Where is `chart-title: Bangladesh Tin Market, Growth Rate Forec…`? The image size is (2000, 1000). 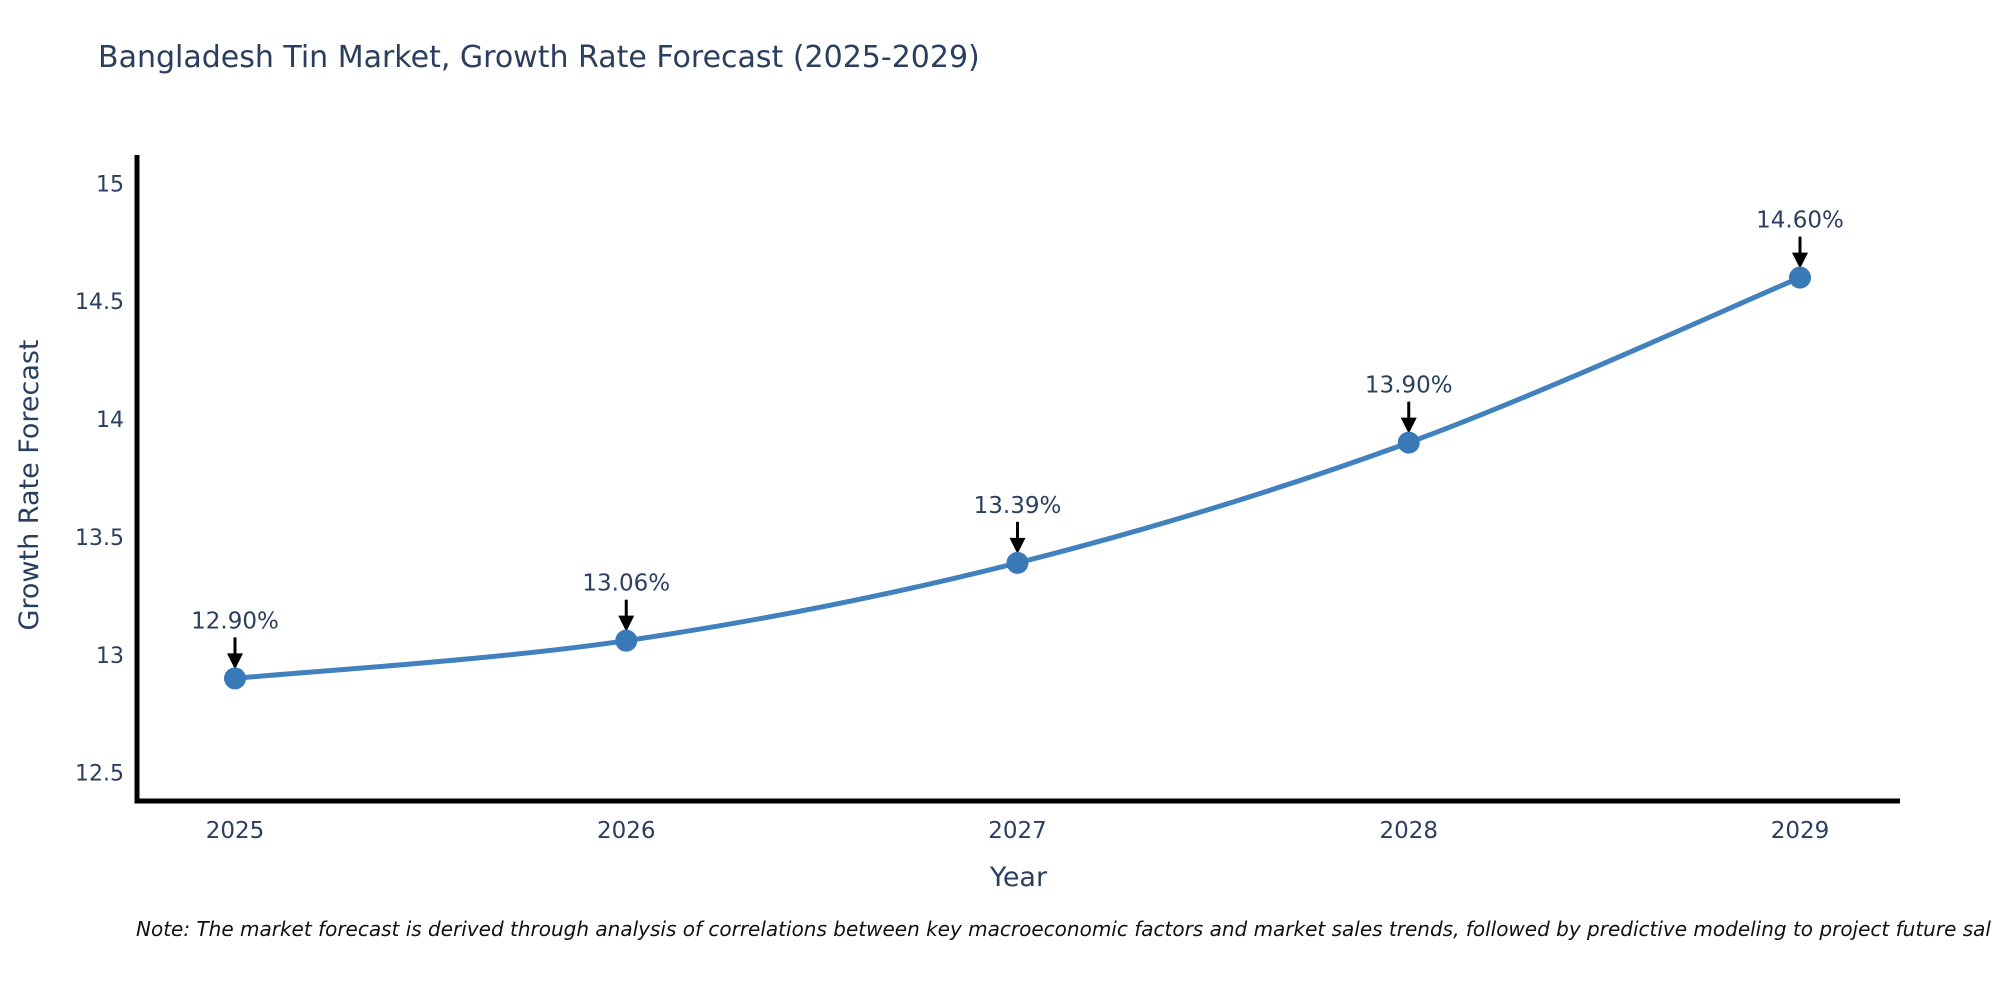 chart-title: Bangladesh Tin Market, Growth Rate Forec… is located at coordinates (539, 57).